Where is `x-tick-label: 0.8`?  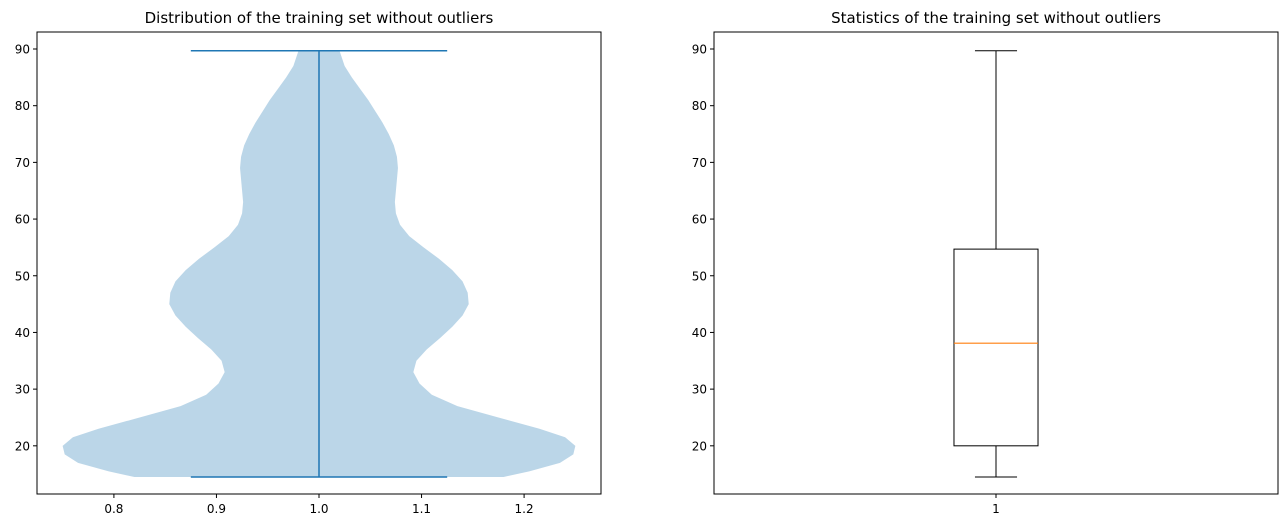
x-tick-label: 0.8 is located at coordinates (113, 509).